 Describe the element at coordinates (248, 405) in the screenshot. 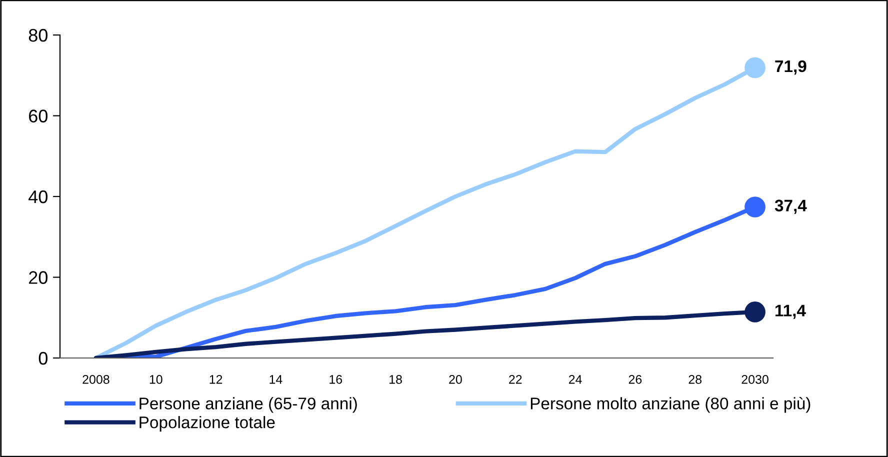

I see `legend-label: Persone anziane (65-79 anni)` at that location.